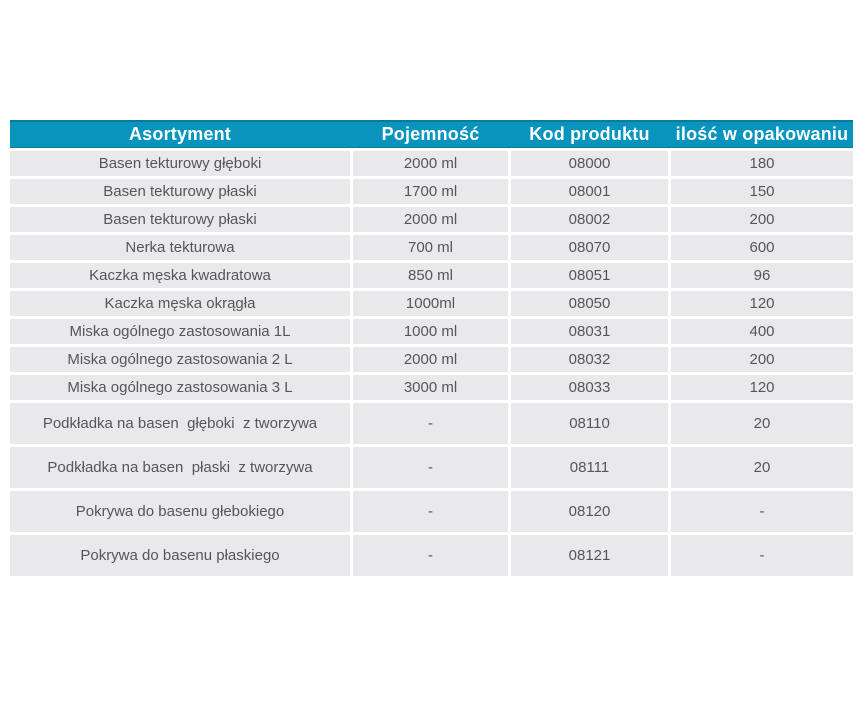 This screenshot has height=726, width=866. I want to click on cell-kod-produktu: 08002, so click(589, 219).